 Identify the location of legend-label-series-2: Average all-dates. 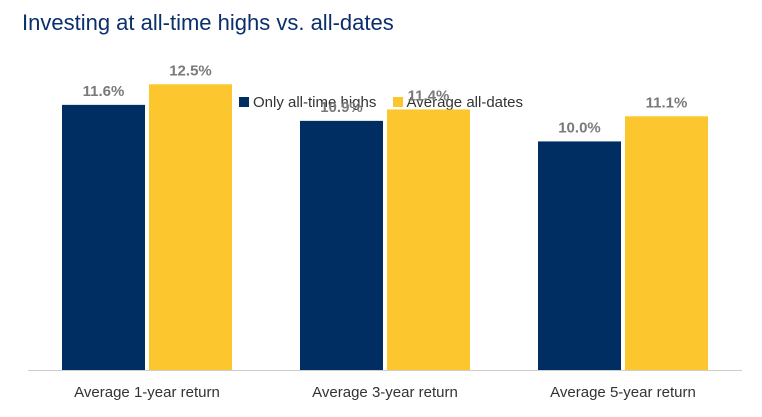
(465, 102).